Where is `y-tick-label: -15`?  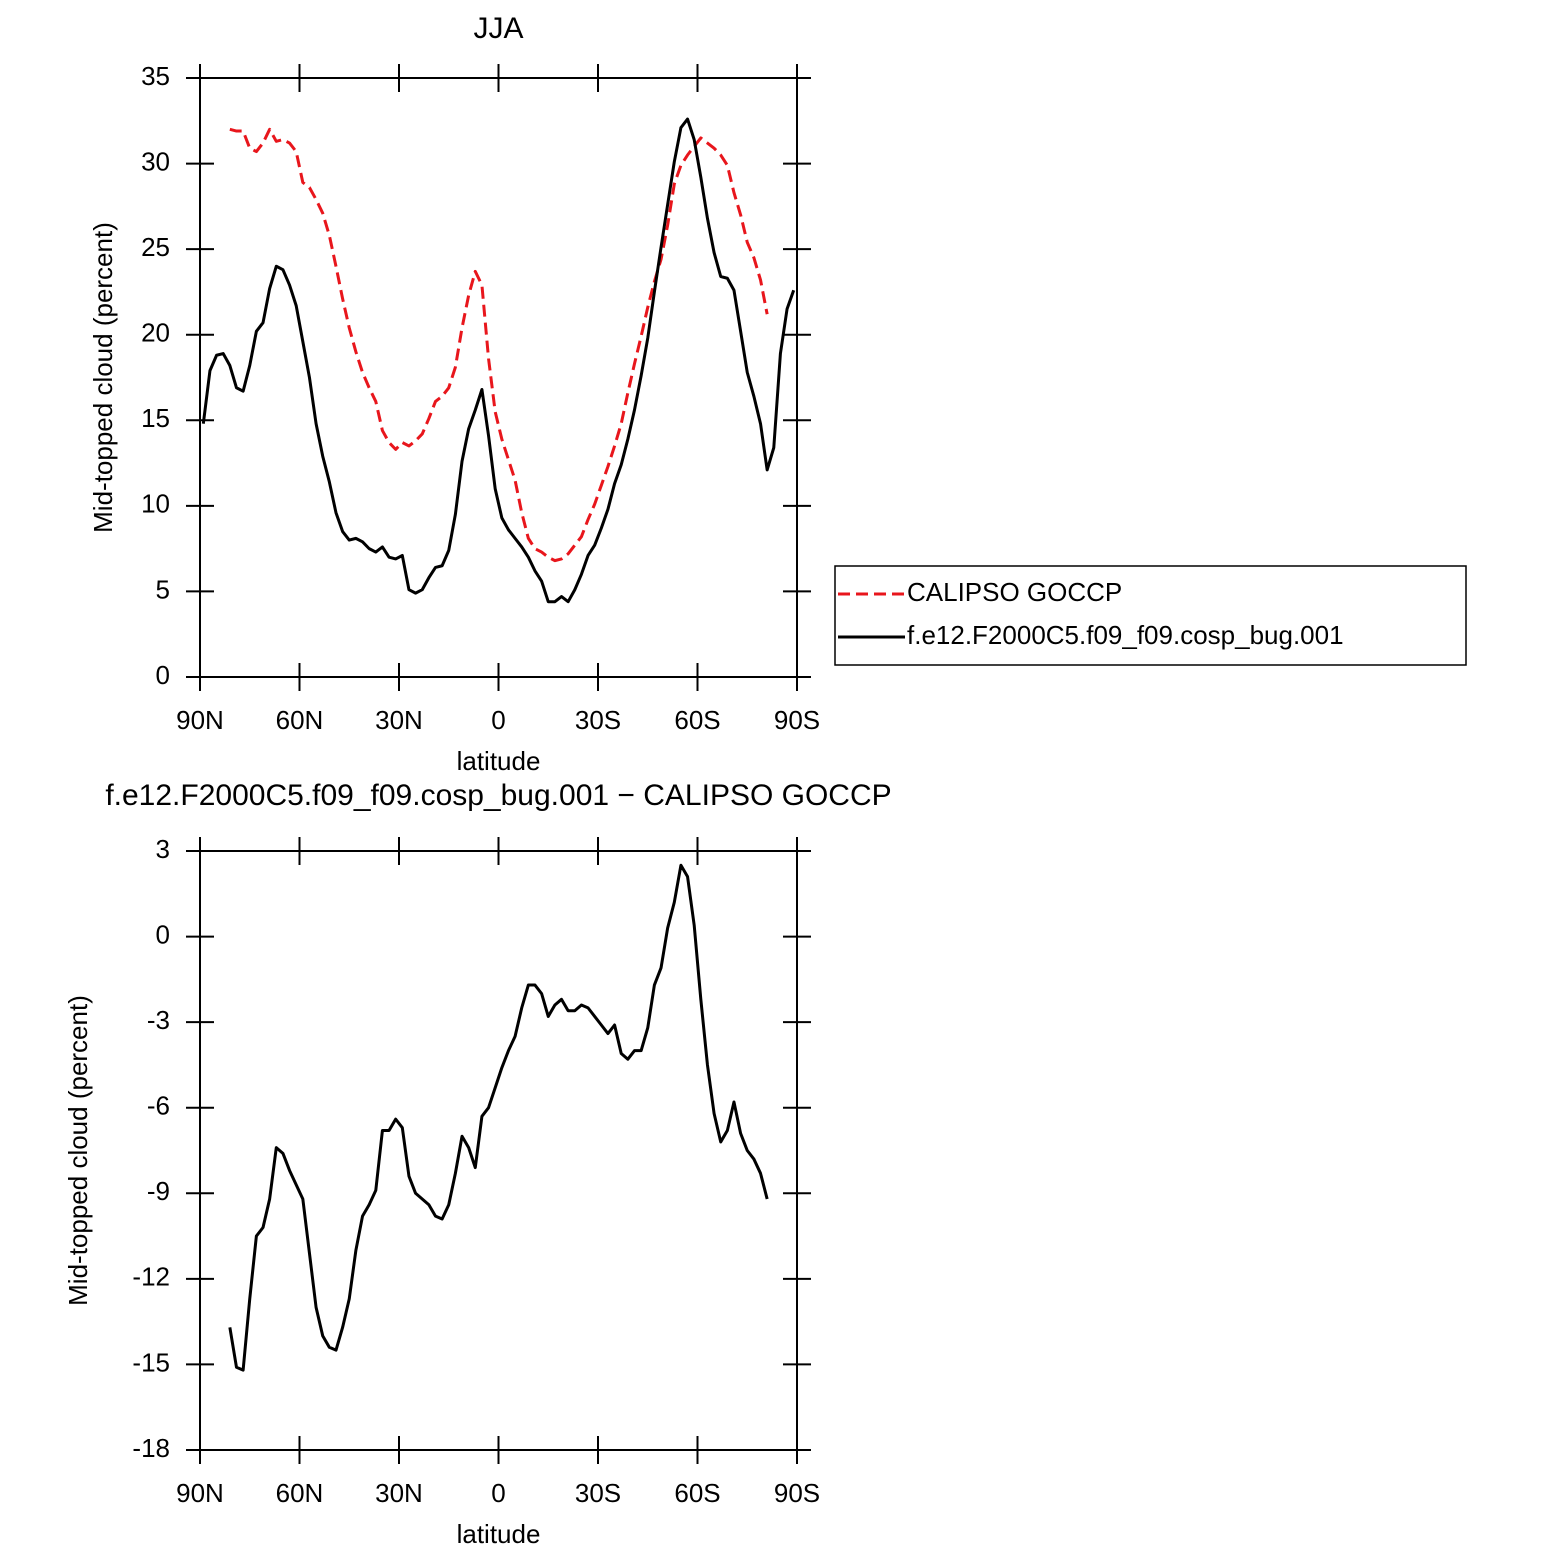 y-tick-label: -15 is located at coordinates (151, 1362).